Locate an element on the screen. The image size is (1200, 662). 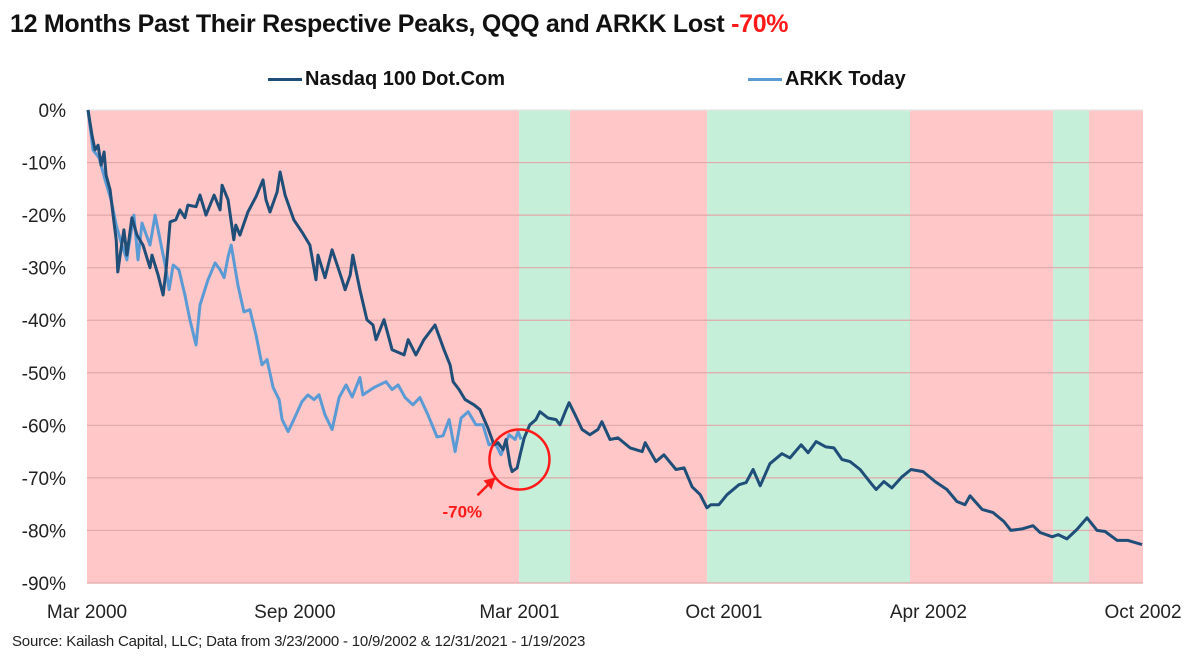
y-tick-label: -50% is located at coordinates (44, 374).